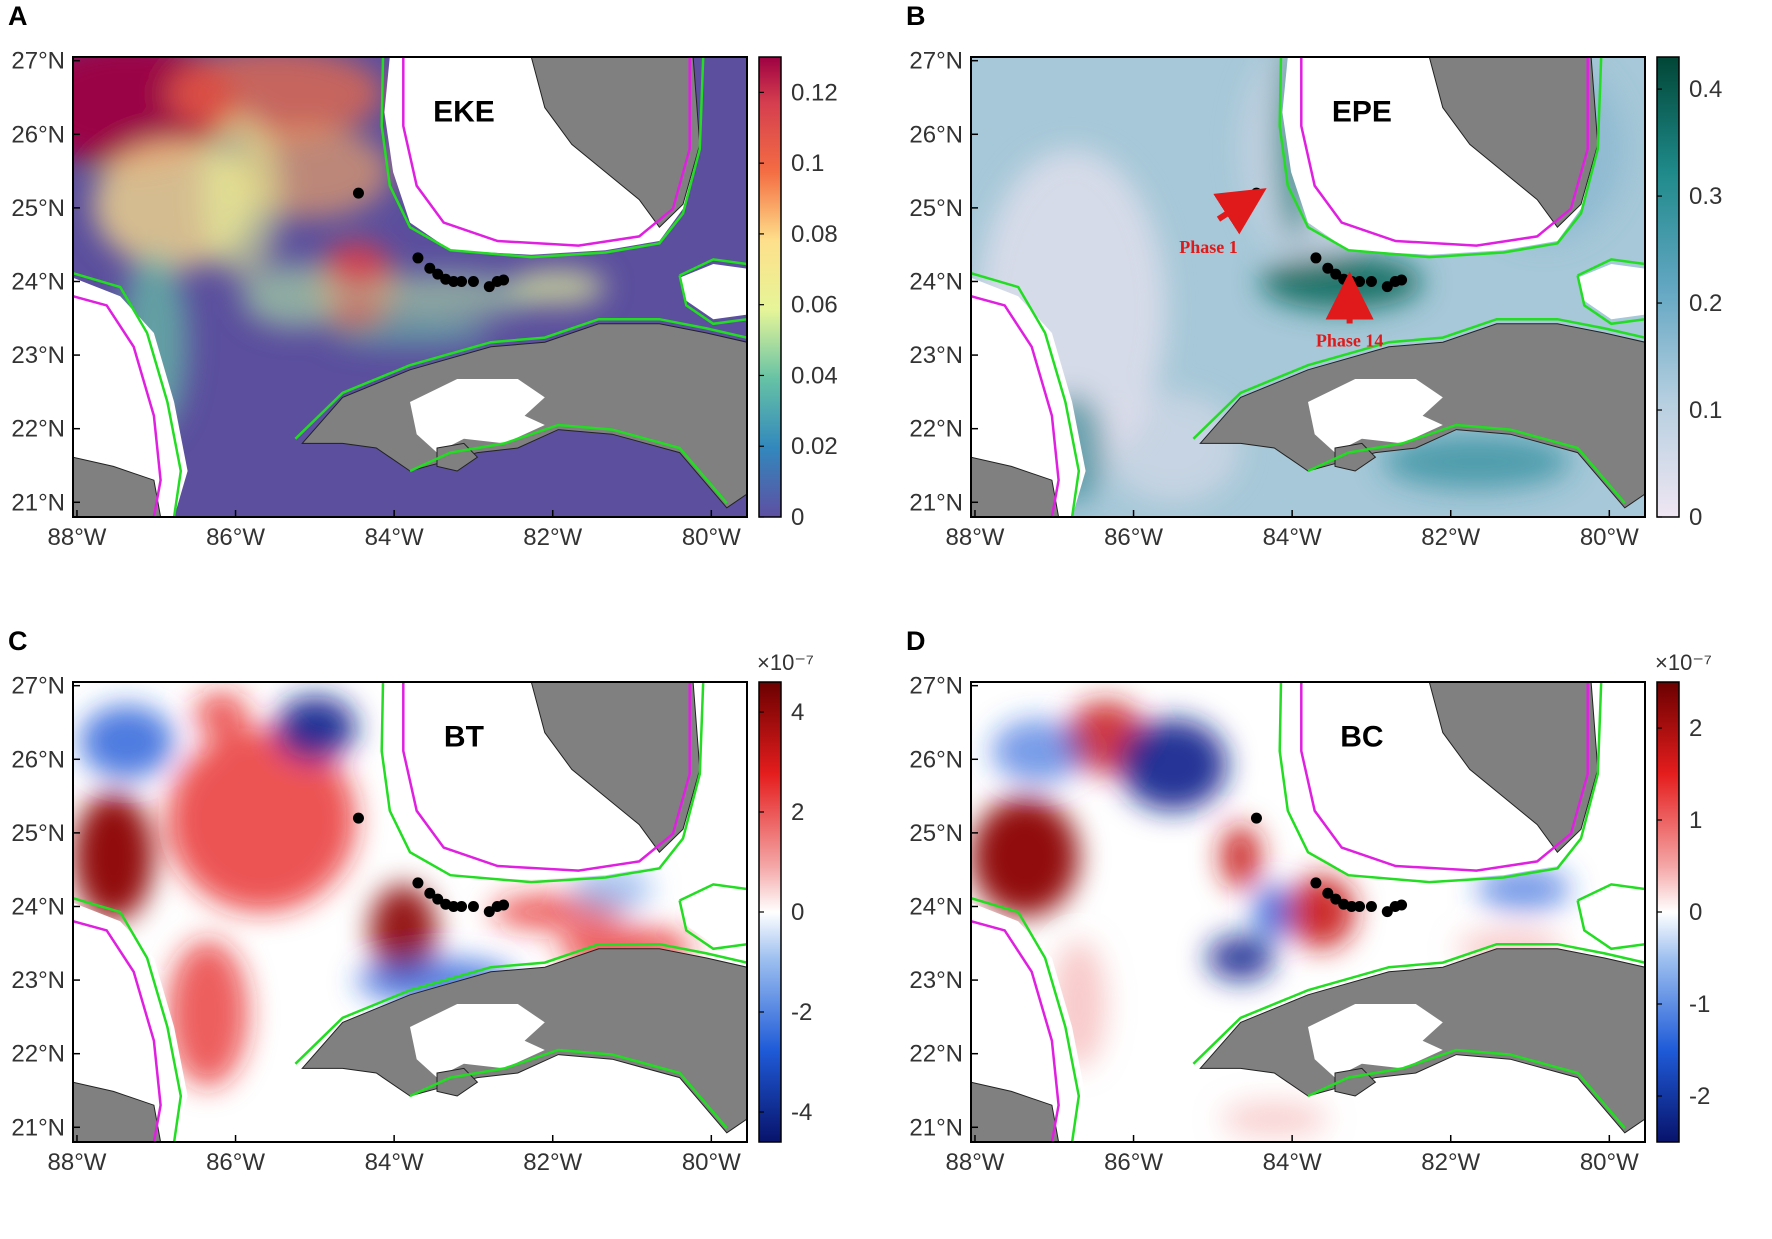  Describe the element at coordinates (1375, 1041) in the screenshot. I see `cuba-shelf` at that location.